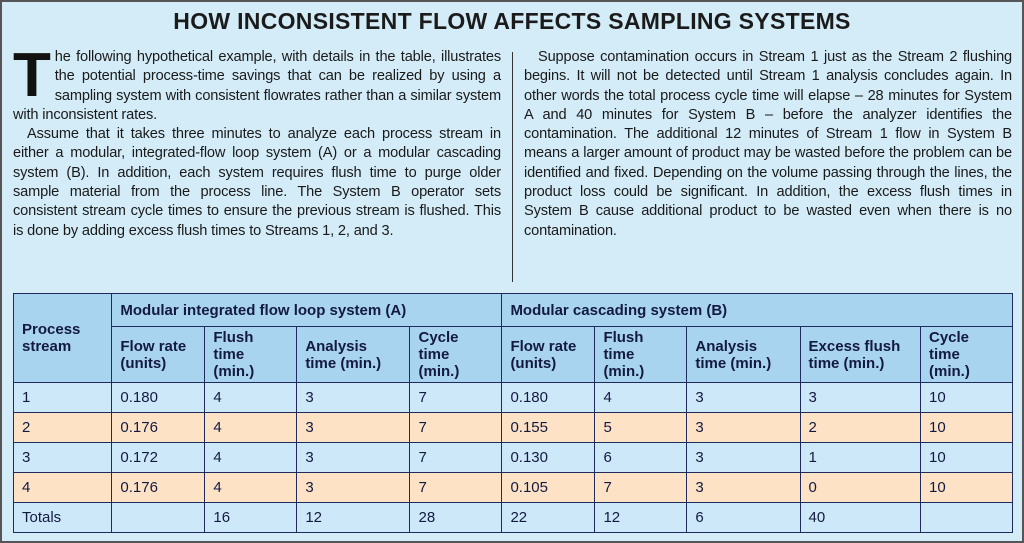  What do you see at coordinates (32, 75) in the screenshot?
I see `drop-cap: T` at bounding box center [32, 75].